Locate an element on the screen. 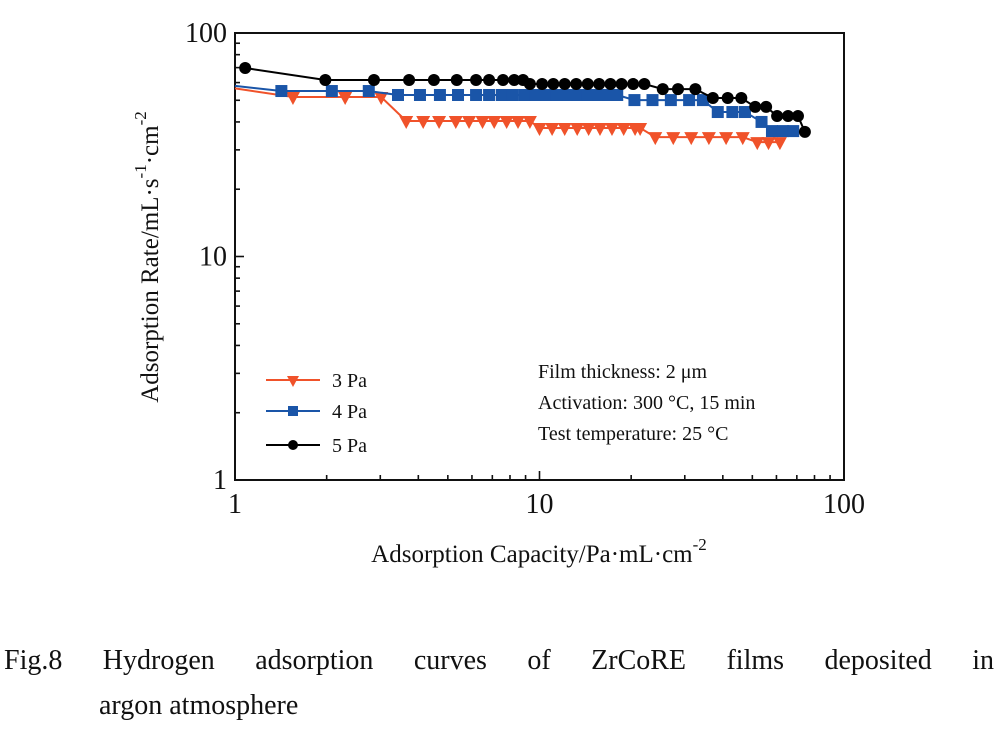 This screenshot has width=1002, height=732. series-layer is located at coordinates (522, 106).